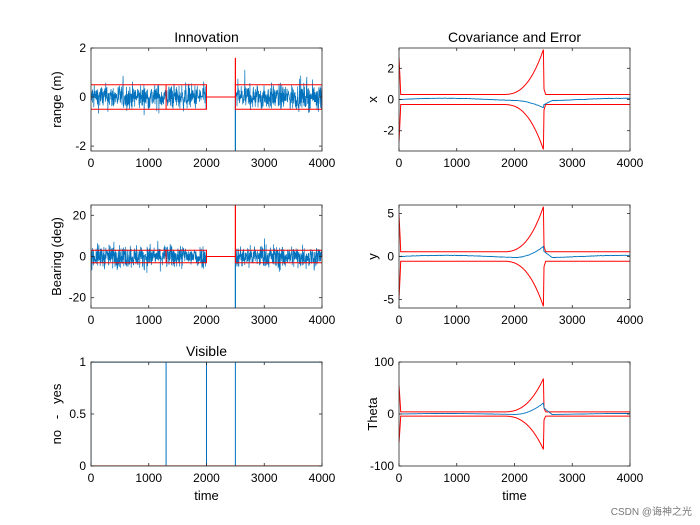 This screenshot has height=525, width=700. Describe the element at coordinates (384, 362) in the screenshot. I see `y-tick-label: 100` at that location.